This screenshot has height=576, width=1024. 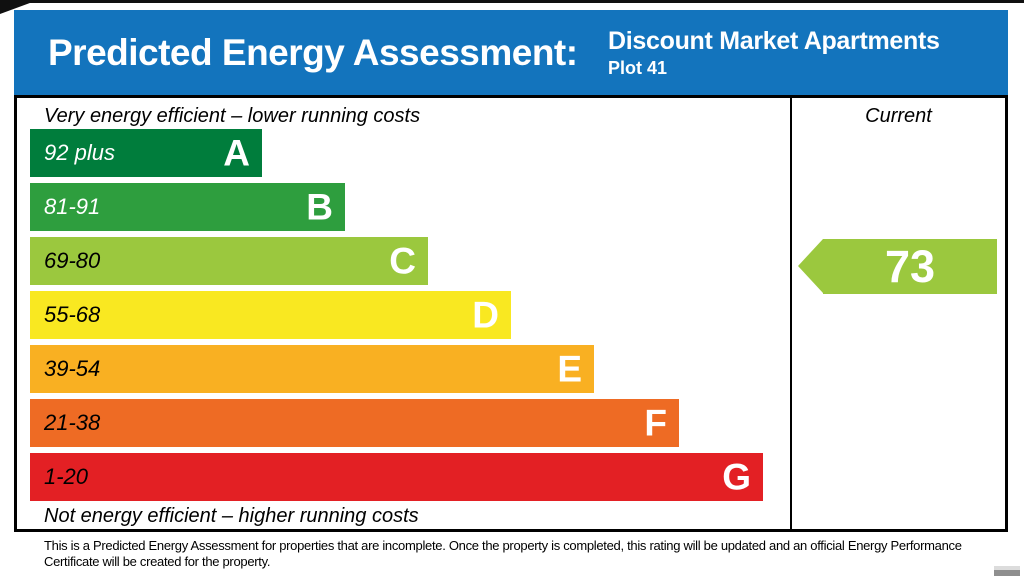 What do you see at coordinates (229, 261) in the screenshot?
I see `epc-band-c: 69-80 C` at bounding box center [229, 261].